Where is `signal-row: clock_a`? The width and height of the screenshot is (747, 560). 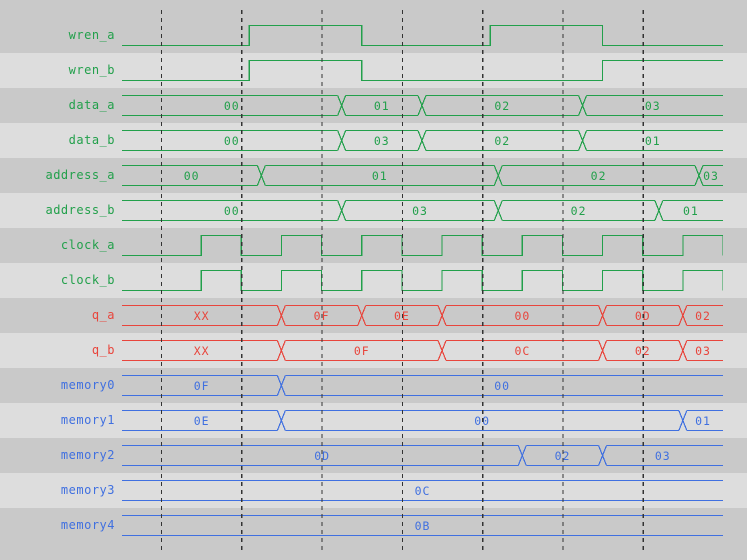 signal-row: clock_a is located at coordinates (373, 245).